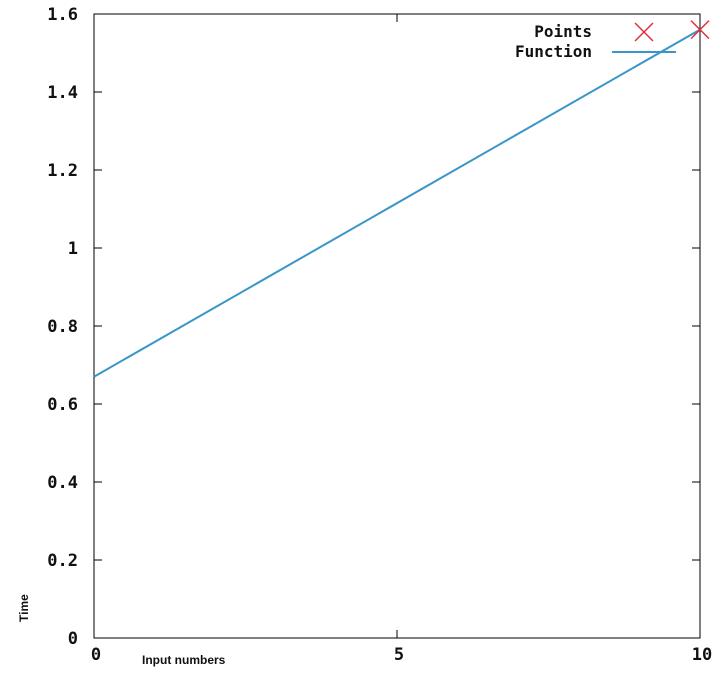  What do you see at coordinates (24, 608) in the screenshot?
I see `y-axis-title: Time` at bounding box center [24, 608].